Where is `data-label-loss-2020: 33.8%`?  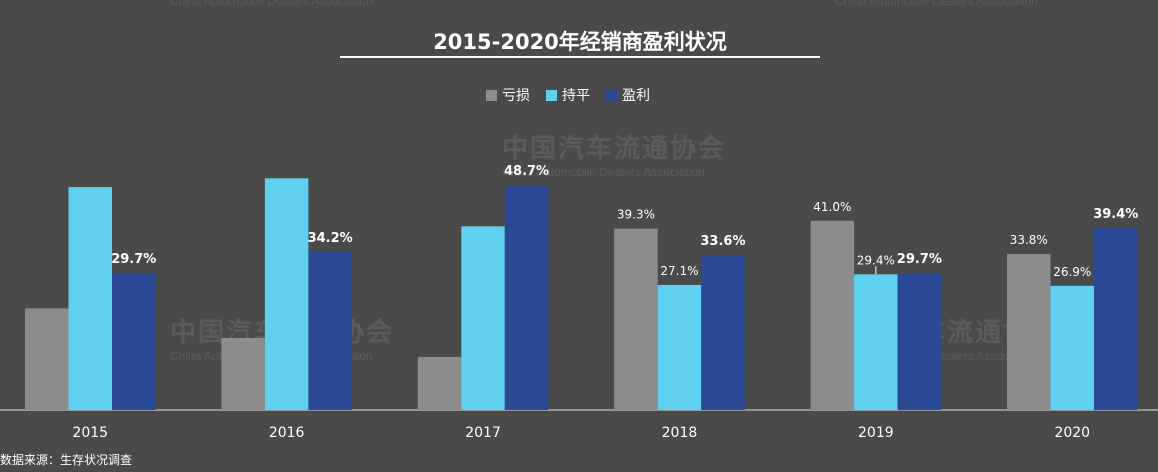
data-label-loss-2020: 33.8% is located at coordinates (1029, 240).